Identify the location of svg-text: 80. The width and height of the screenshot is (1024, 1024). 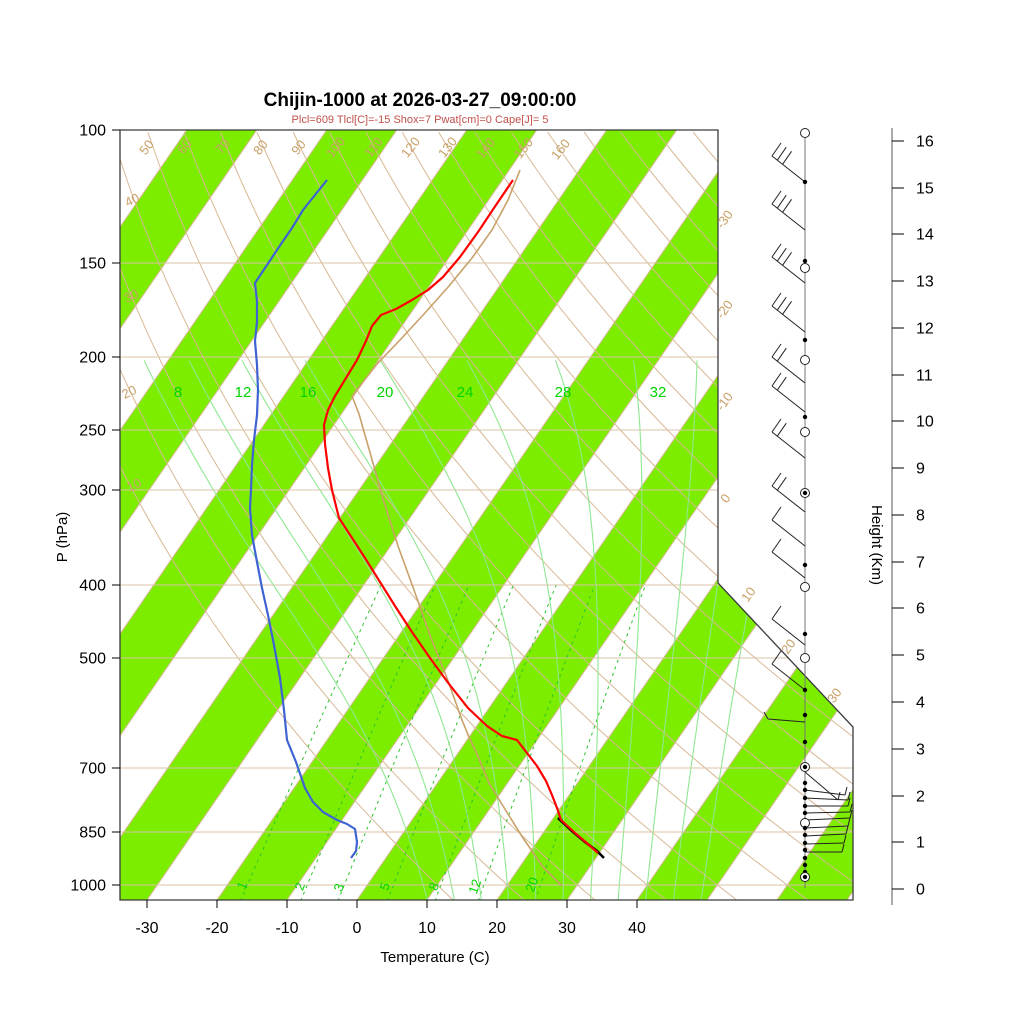
(260, 147).